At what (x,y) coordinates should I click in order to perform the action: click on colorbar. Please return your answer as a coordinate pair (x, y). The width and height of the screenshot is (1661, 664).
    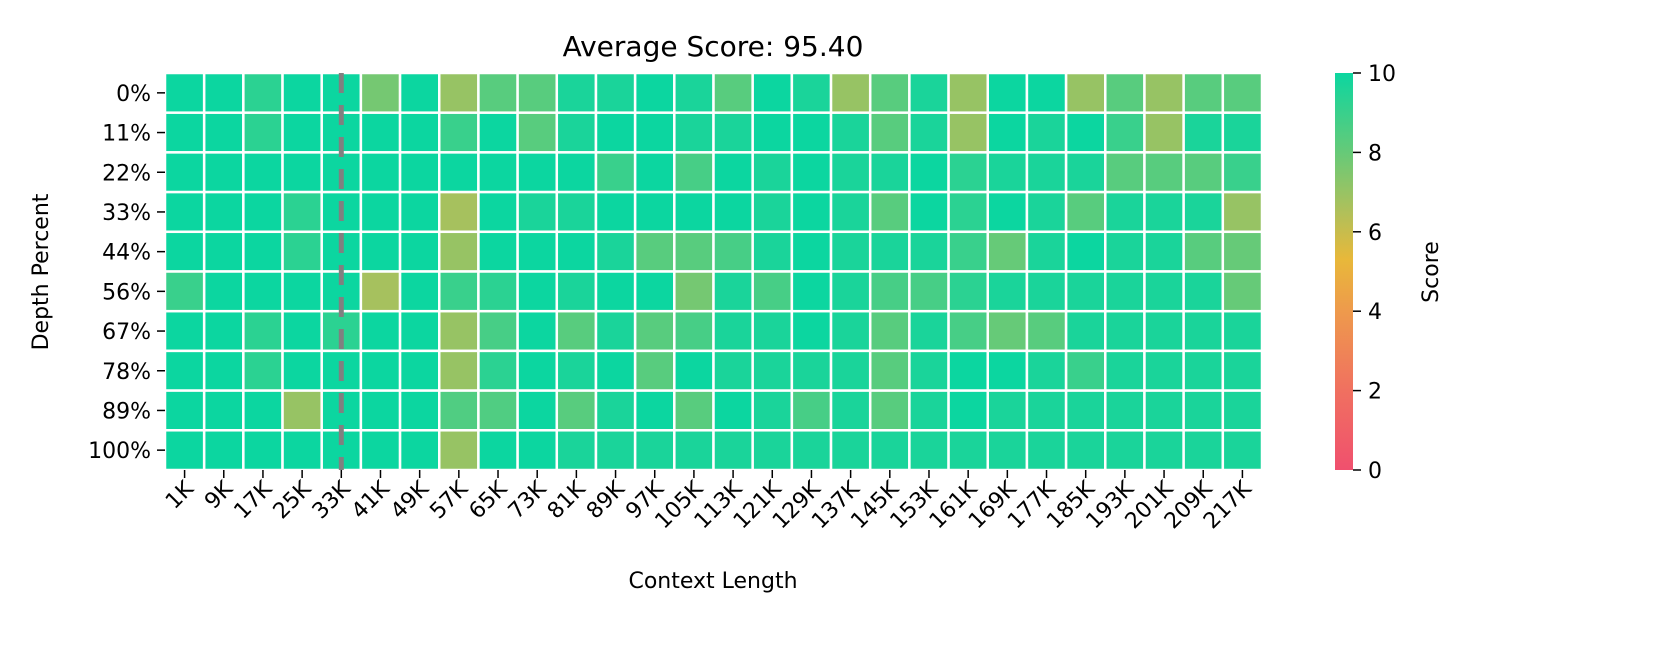
    Looking at the image, I should click on (1344, 271).